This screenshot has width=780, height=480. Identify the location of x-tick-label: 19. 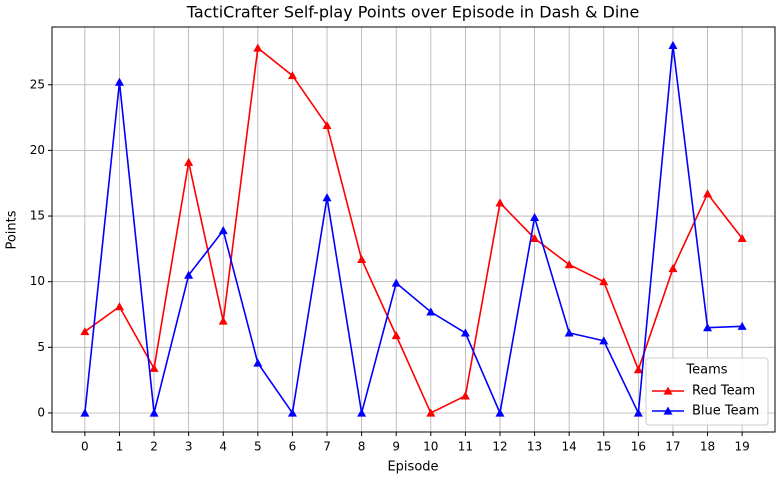
(741, 447).